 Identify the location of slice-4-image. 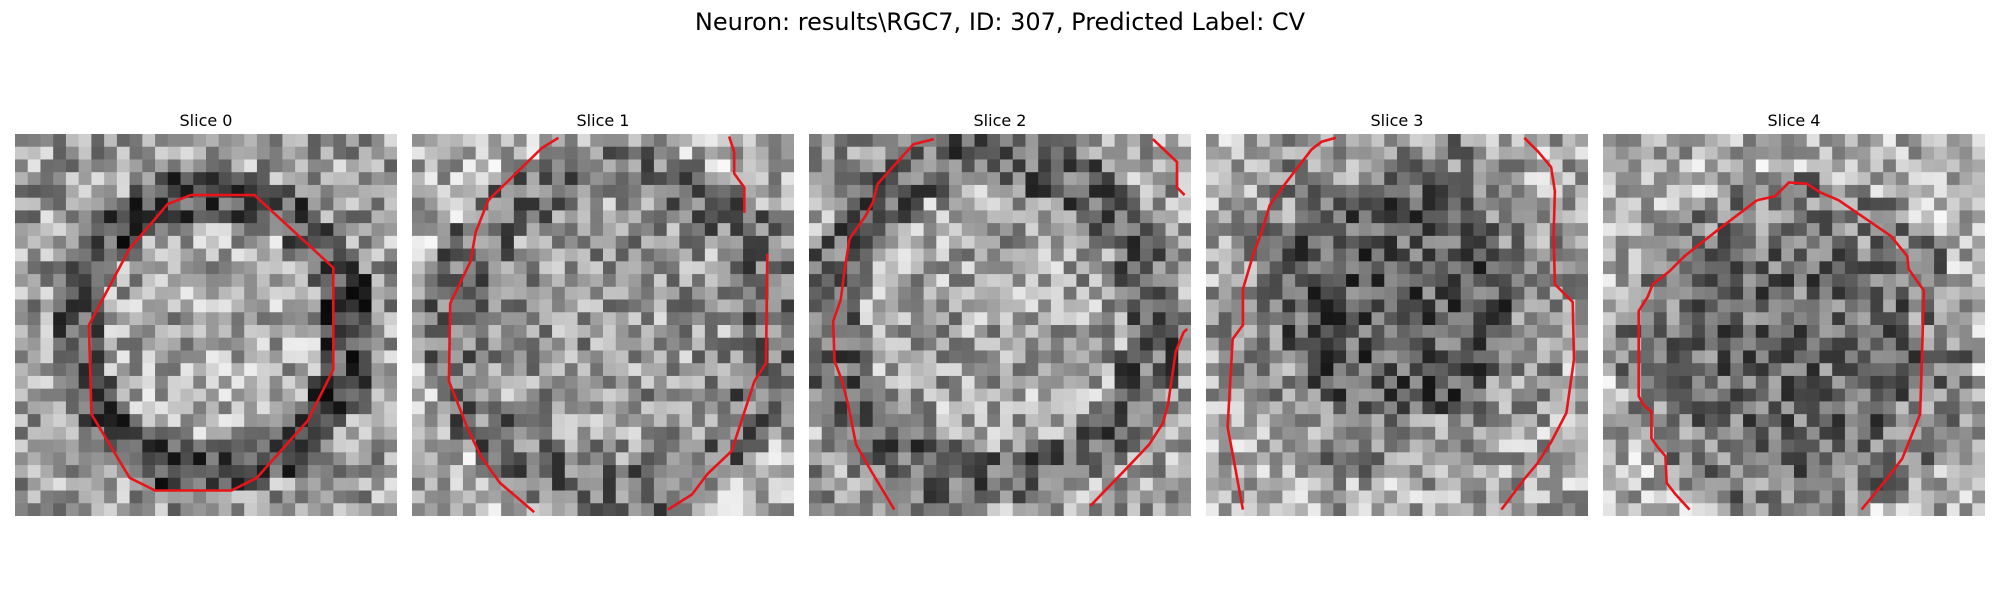
(1794, 325).